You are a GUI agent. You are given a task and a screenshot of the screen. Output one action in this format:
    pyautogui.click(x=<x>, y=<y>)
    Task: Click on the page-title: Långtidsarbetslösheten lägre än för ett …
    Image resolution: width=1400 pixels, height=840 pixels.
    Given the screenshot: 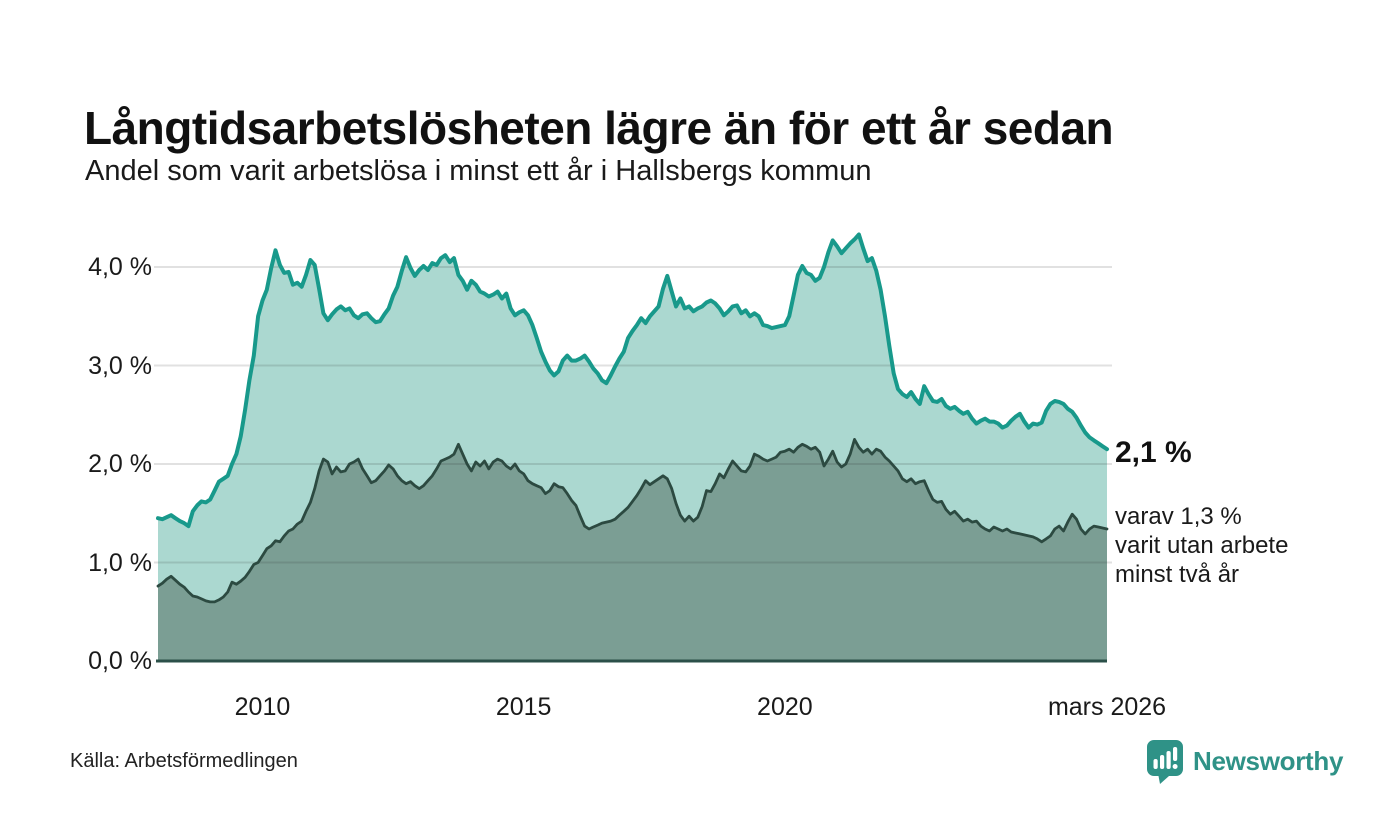 What is the action you would take?
    pyautogui.click(x=599, y=127)
    